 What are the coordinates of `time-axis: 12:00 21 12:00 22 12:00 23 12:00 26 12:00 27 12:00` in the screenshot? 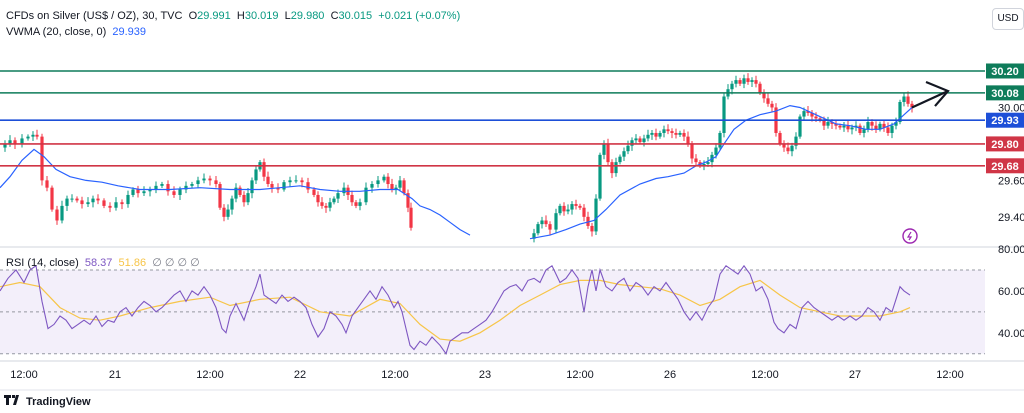 It's located at (512, 375).